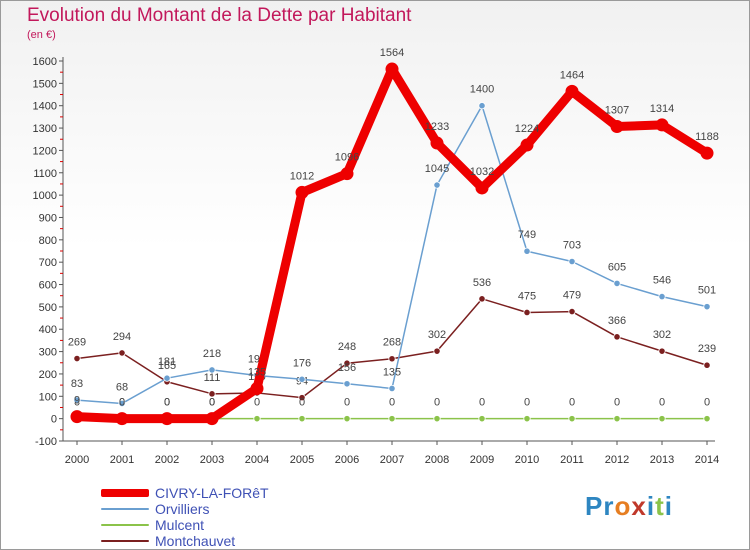  Describe the element at coordinates (54, 420) in the screenshot. I see `y-tick-label: 0` at that location.